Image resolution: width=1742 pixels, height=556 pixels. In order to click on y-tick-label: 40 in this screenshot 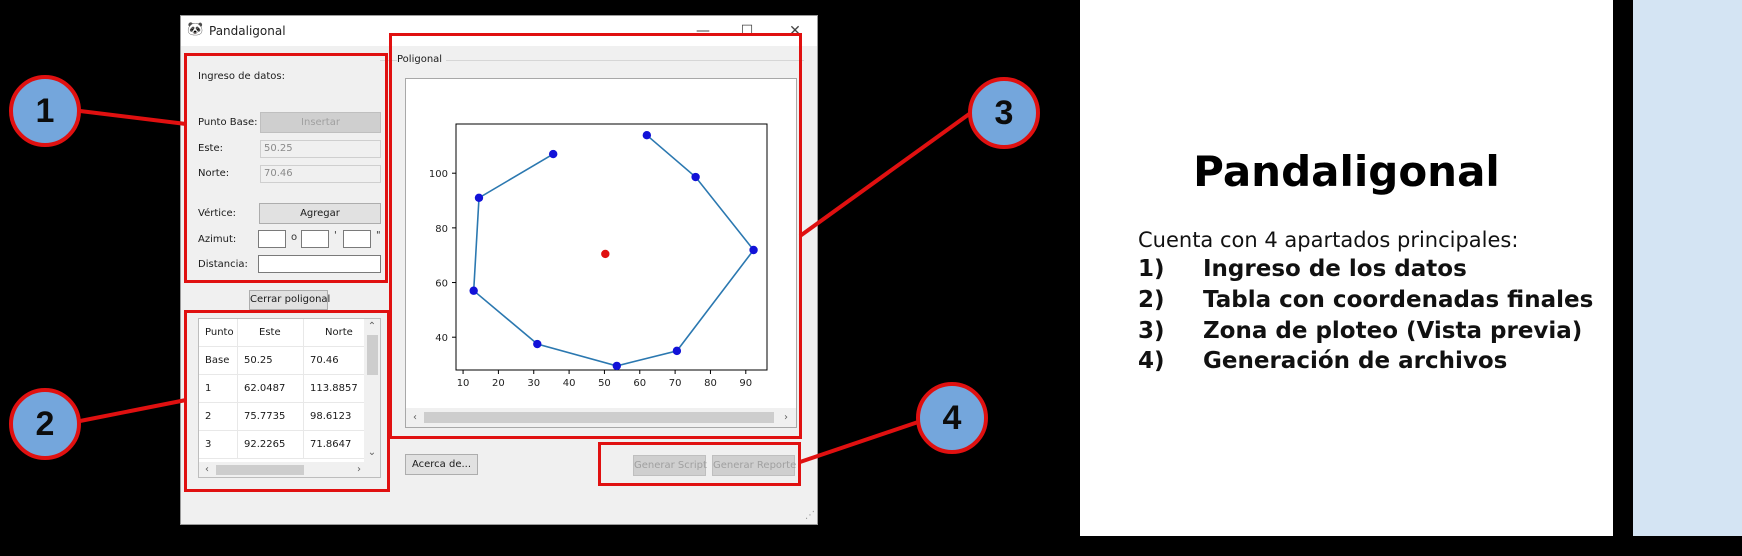, I will do `click(441, 338)`.